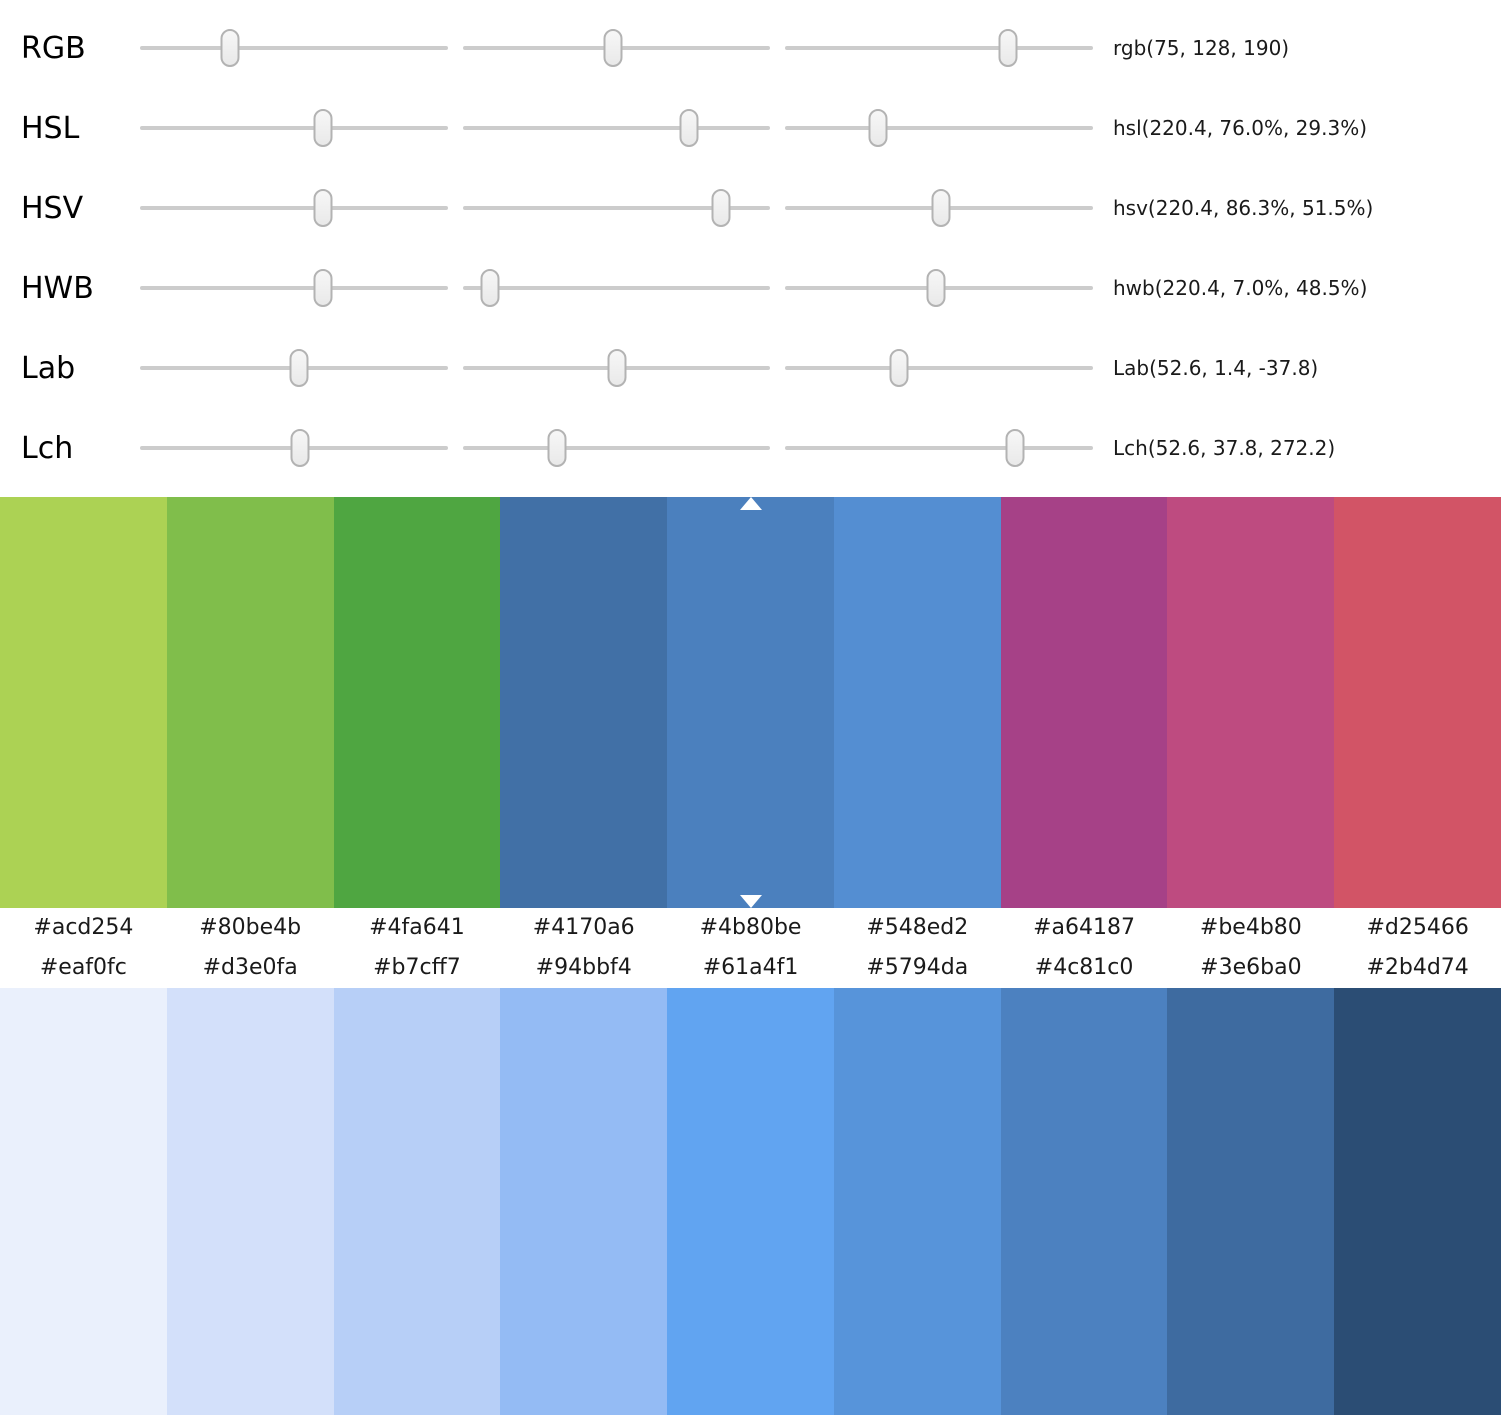 The image size is (1501, 1415). Describe the element at coordinates (1084, 967) in the screenshot. I see `hex-label-4c81c0: #4c81c0` at that location.